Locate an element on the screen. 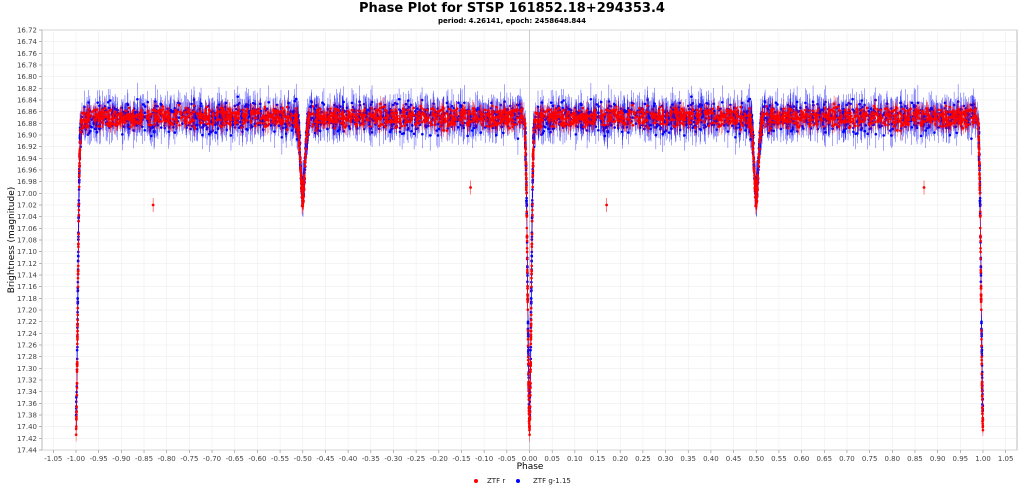 This screenshot has height=487, width=1024. chart-title: Phase Plot for STSP 161852.18+294353.4 is located at coordinates (512, 8).